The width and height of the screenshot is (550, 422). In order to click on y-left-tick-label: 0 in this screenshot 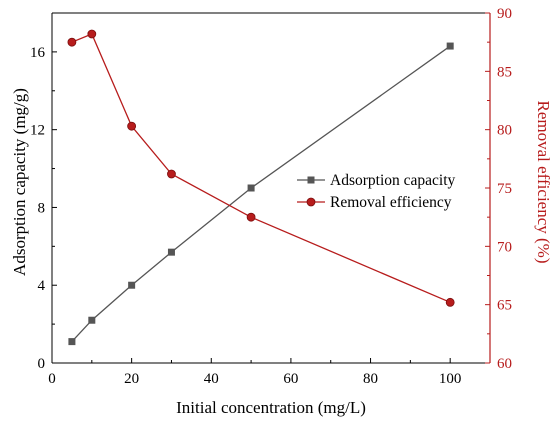, I will do `click(42, 364)`.